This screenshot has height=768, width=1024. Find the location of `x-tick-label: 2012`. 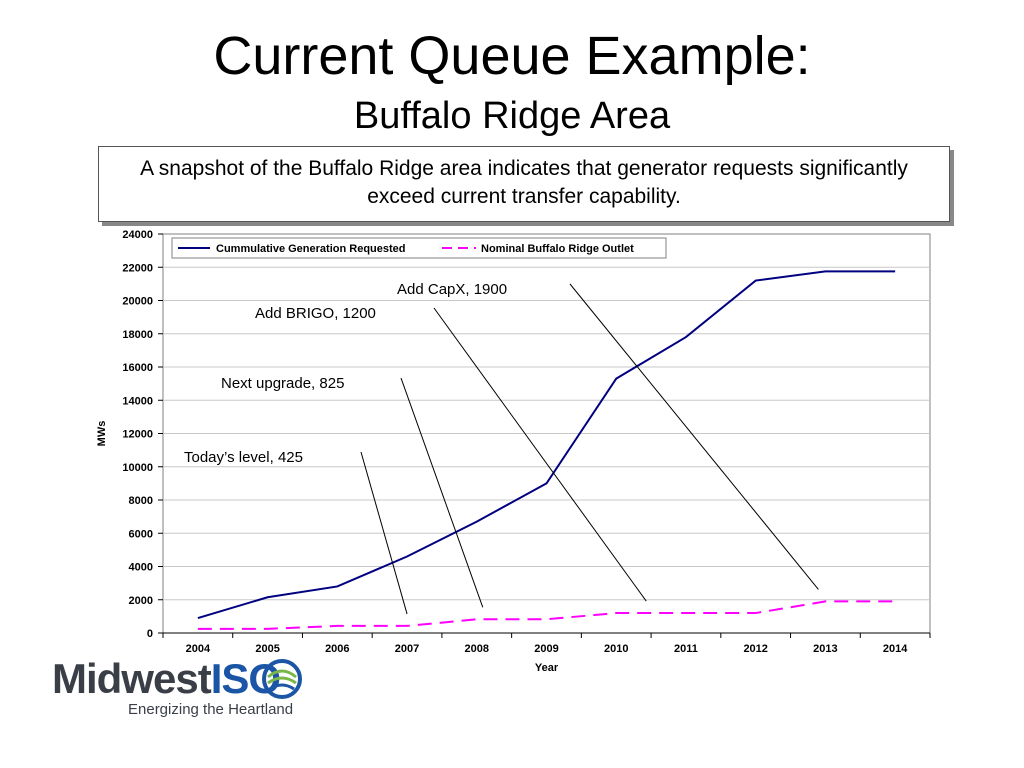

x-tick-label: 2012 is located at coordinates (755, 649).